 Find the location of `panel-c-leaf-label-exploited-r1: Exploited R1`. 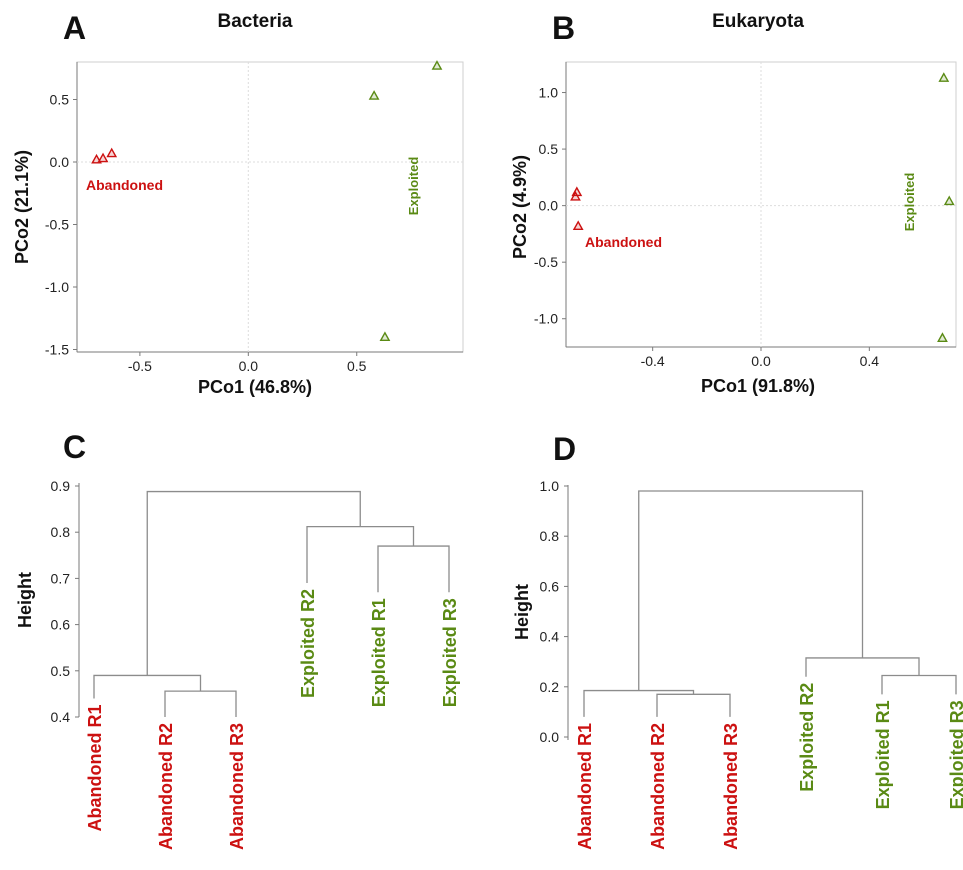

panel-c-leaf-label-exploited-r1: Exploited R1 is located at coordinates (379, 652).